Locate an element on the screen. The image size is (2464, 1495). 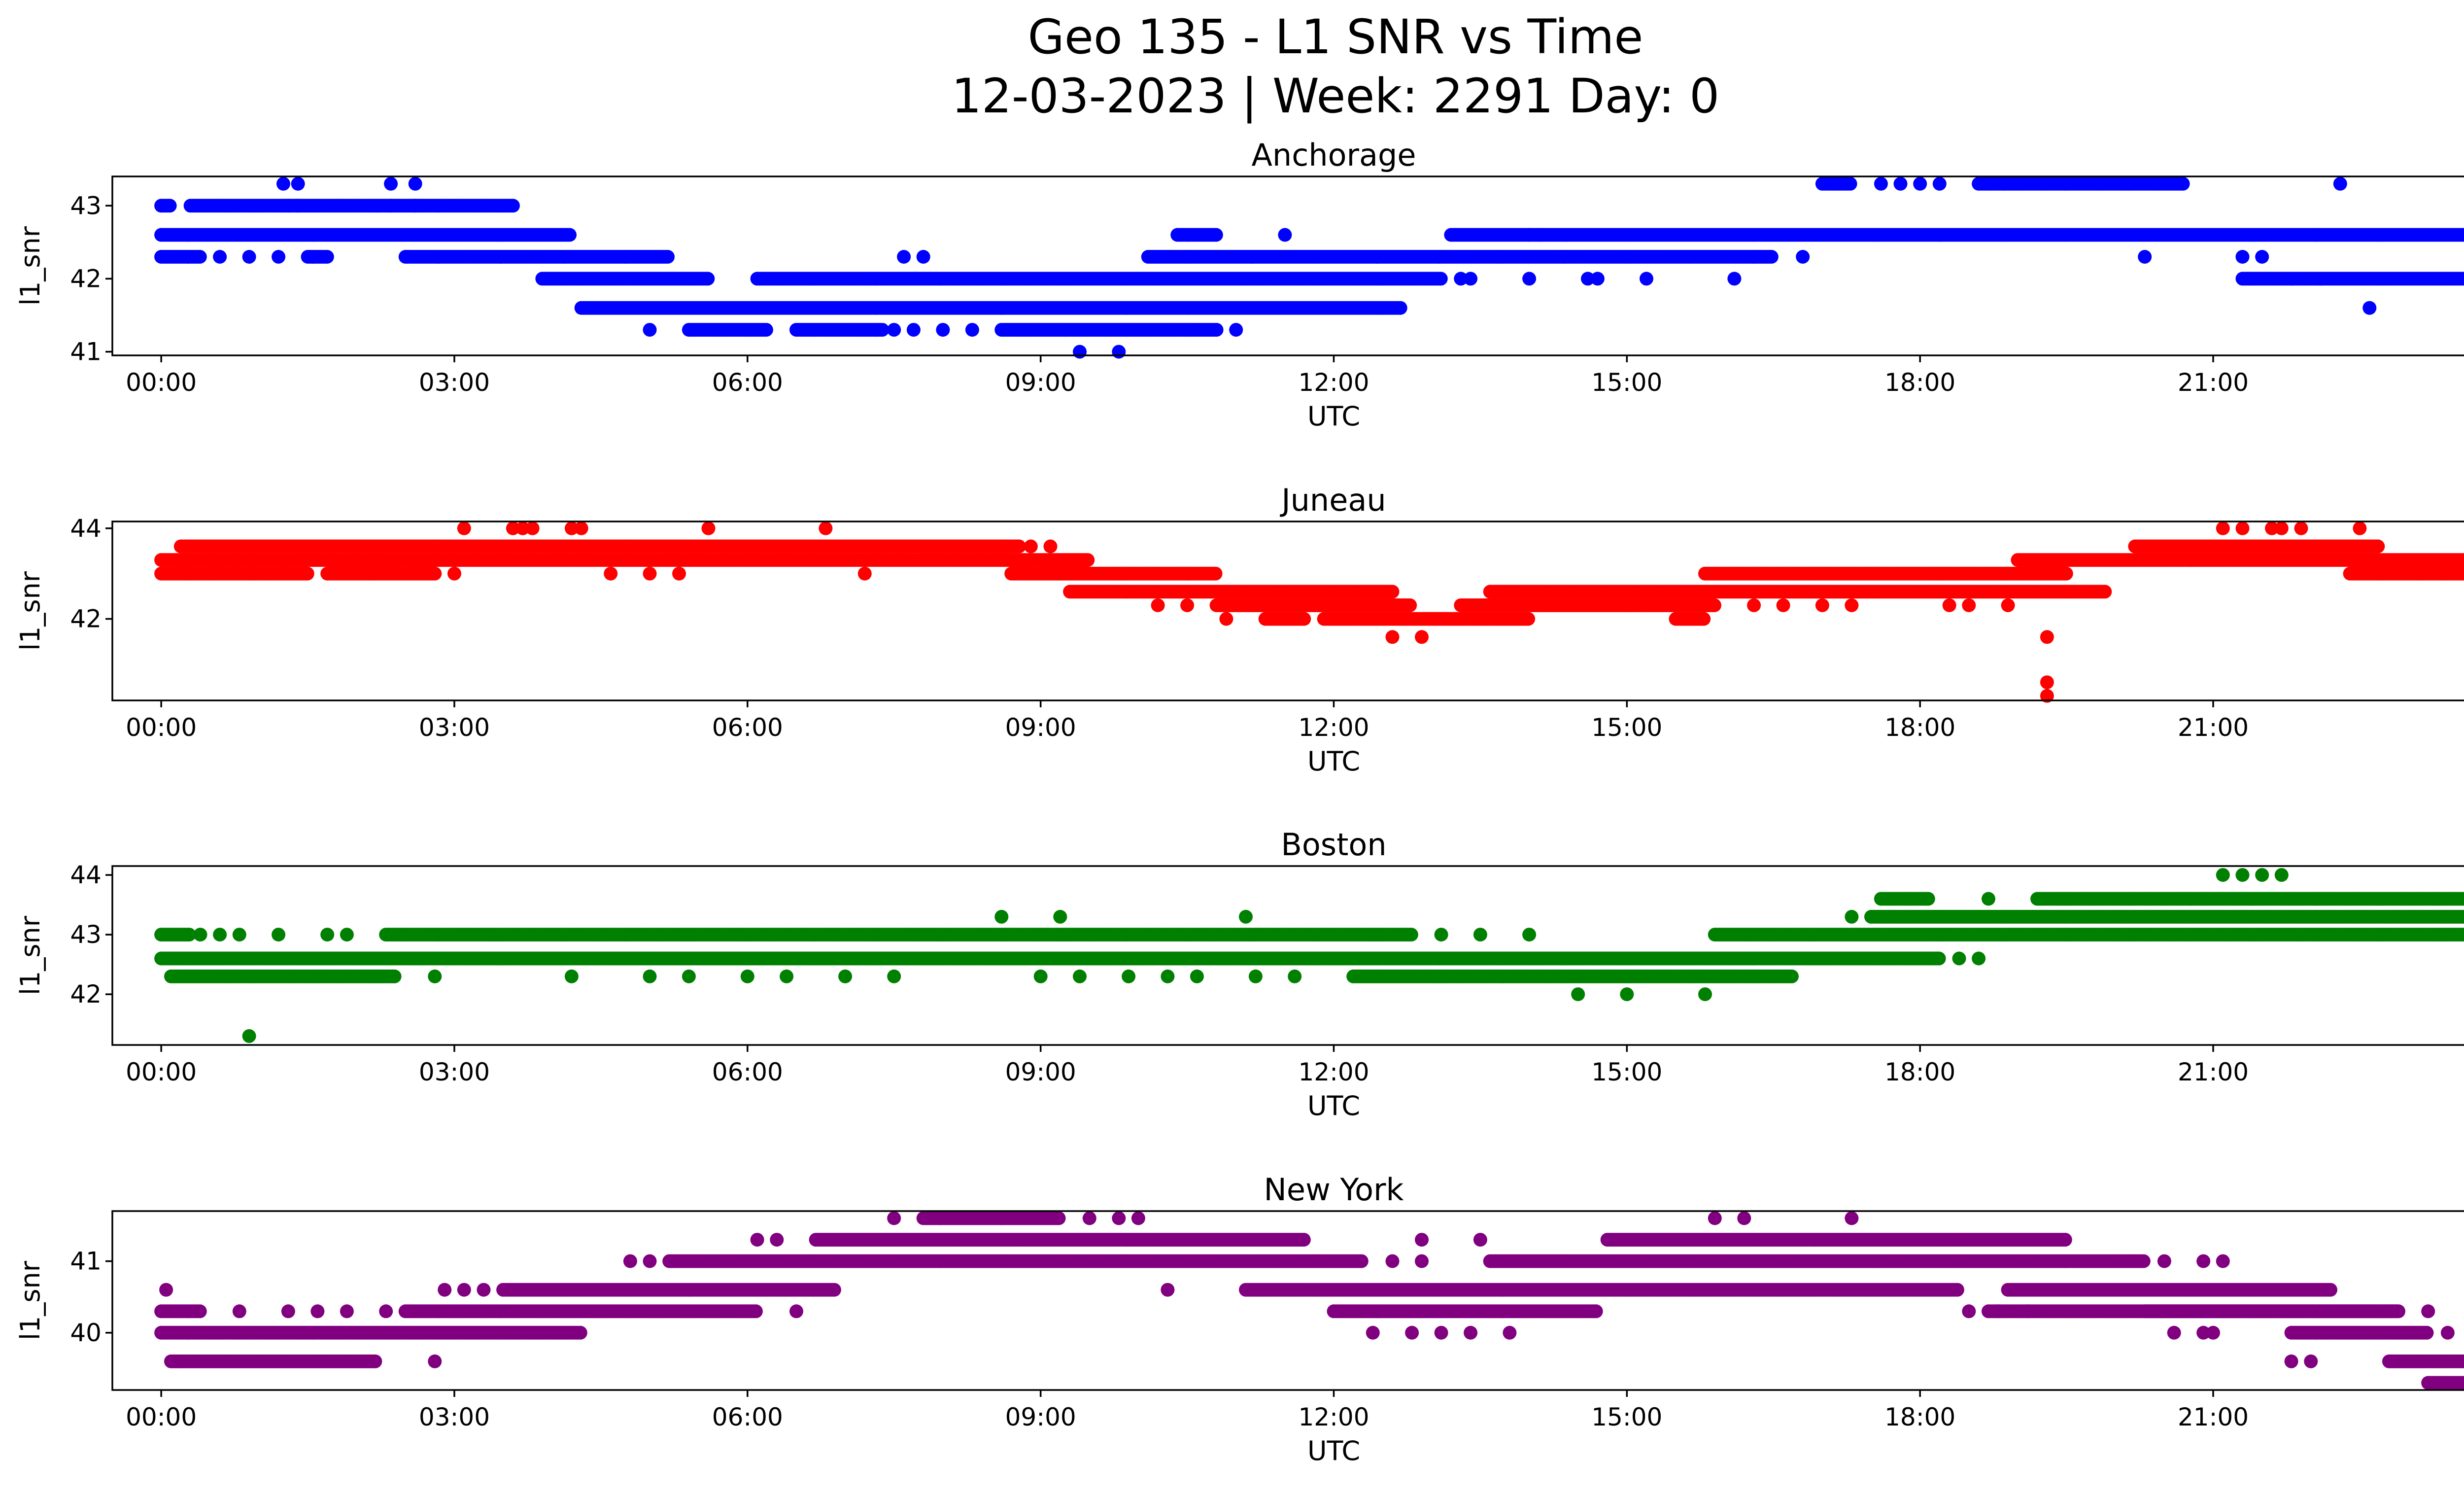
panel0-ytick-label: 41 is located at coordinates (86, 352).